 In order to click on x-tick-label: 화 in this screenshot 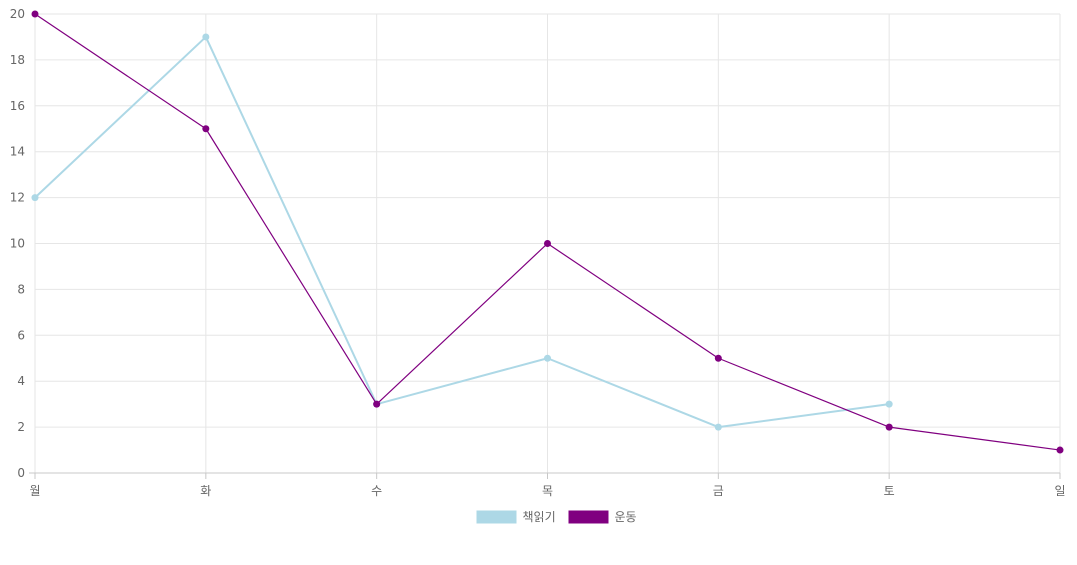, I will do `click(205, 491)`.